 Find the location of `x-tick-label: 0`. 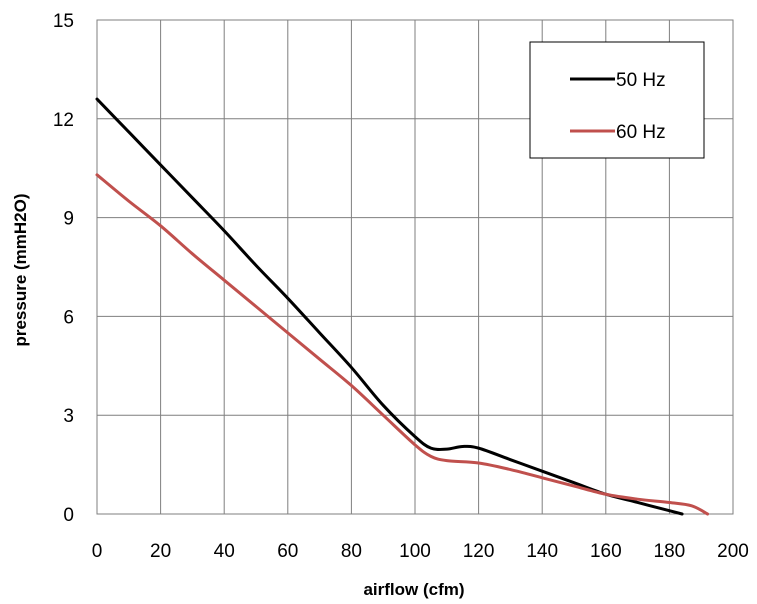

x-tick-label: 0 is located at coordinates (97, 551).